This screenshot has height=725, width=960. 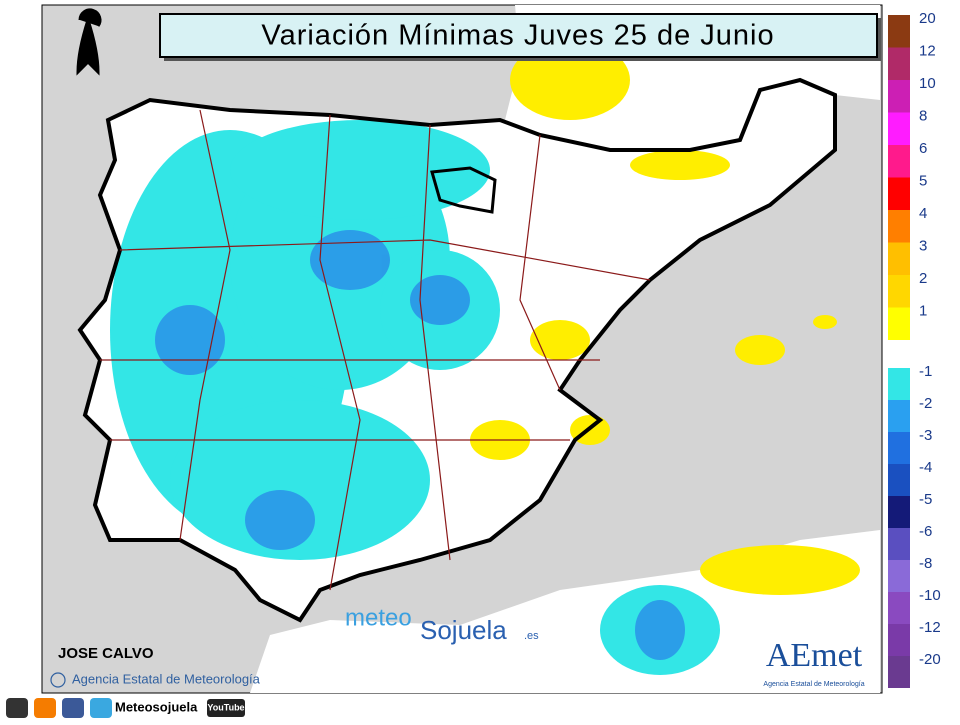 What do you see at coordinates (914, 349) in the screenshot?
I see `legend: 20 12 10 8 6 5 4 3 2 1 -1 -2 -3 -4 -5 -6 -8 -10 -12 -20` at bounding box center [914, 349].